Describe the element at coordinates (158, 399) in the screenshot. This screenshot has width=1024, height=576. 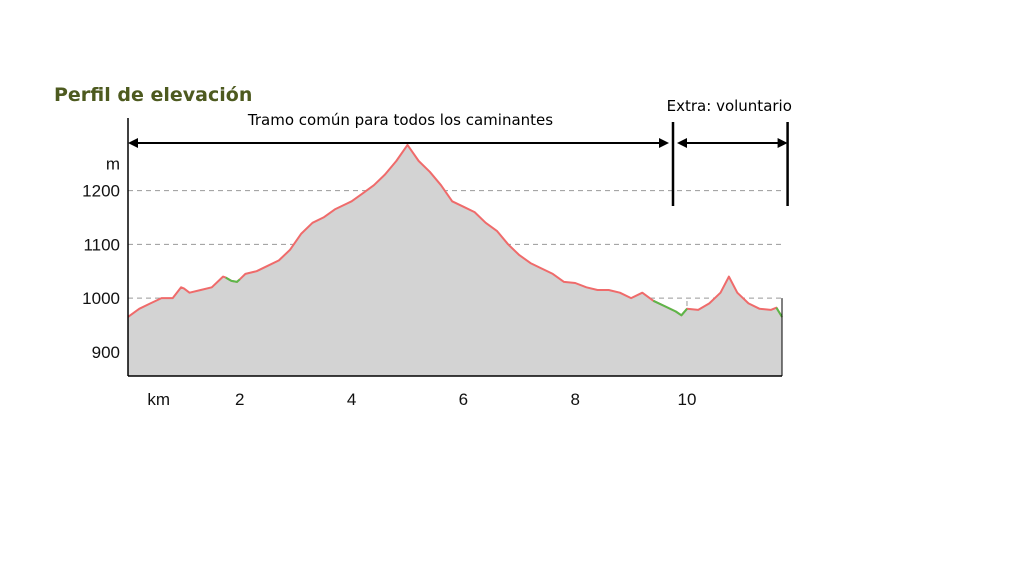
I see `x-axis-unit: km` at that location.